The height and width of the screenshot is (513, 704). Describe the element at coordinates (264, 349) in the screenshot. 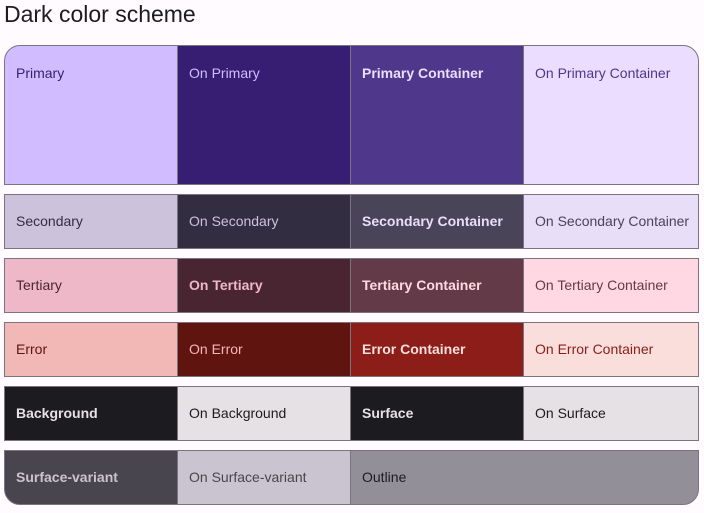

I see `swatch-on-error: On Error` at that location.